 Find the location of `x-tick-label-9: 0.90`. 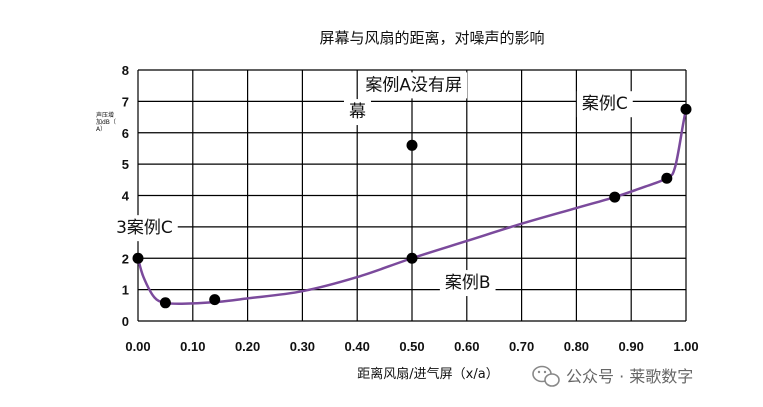

x-tick-label-9: 0.90 is located at coordinates (631, 346).